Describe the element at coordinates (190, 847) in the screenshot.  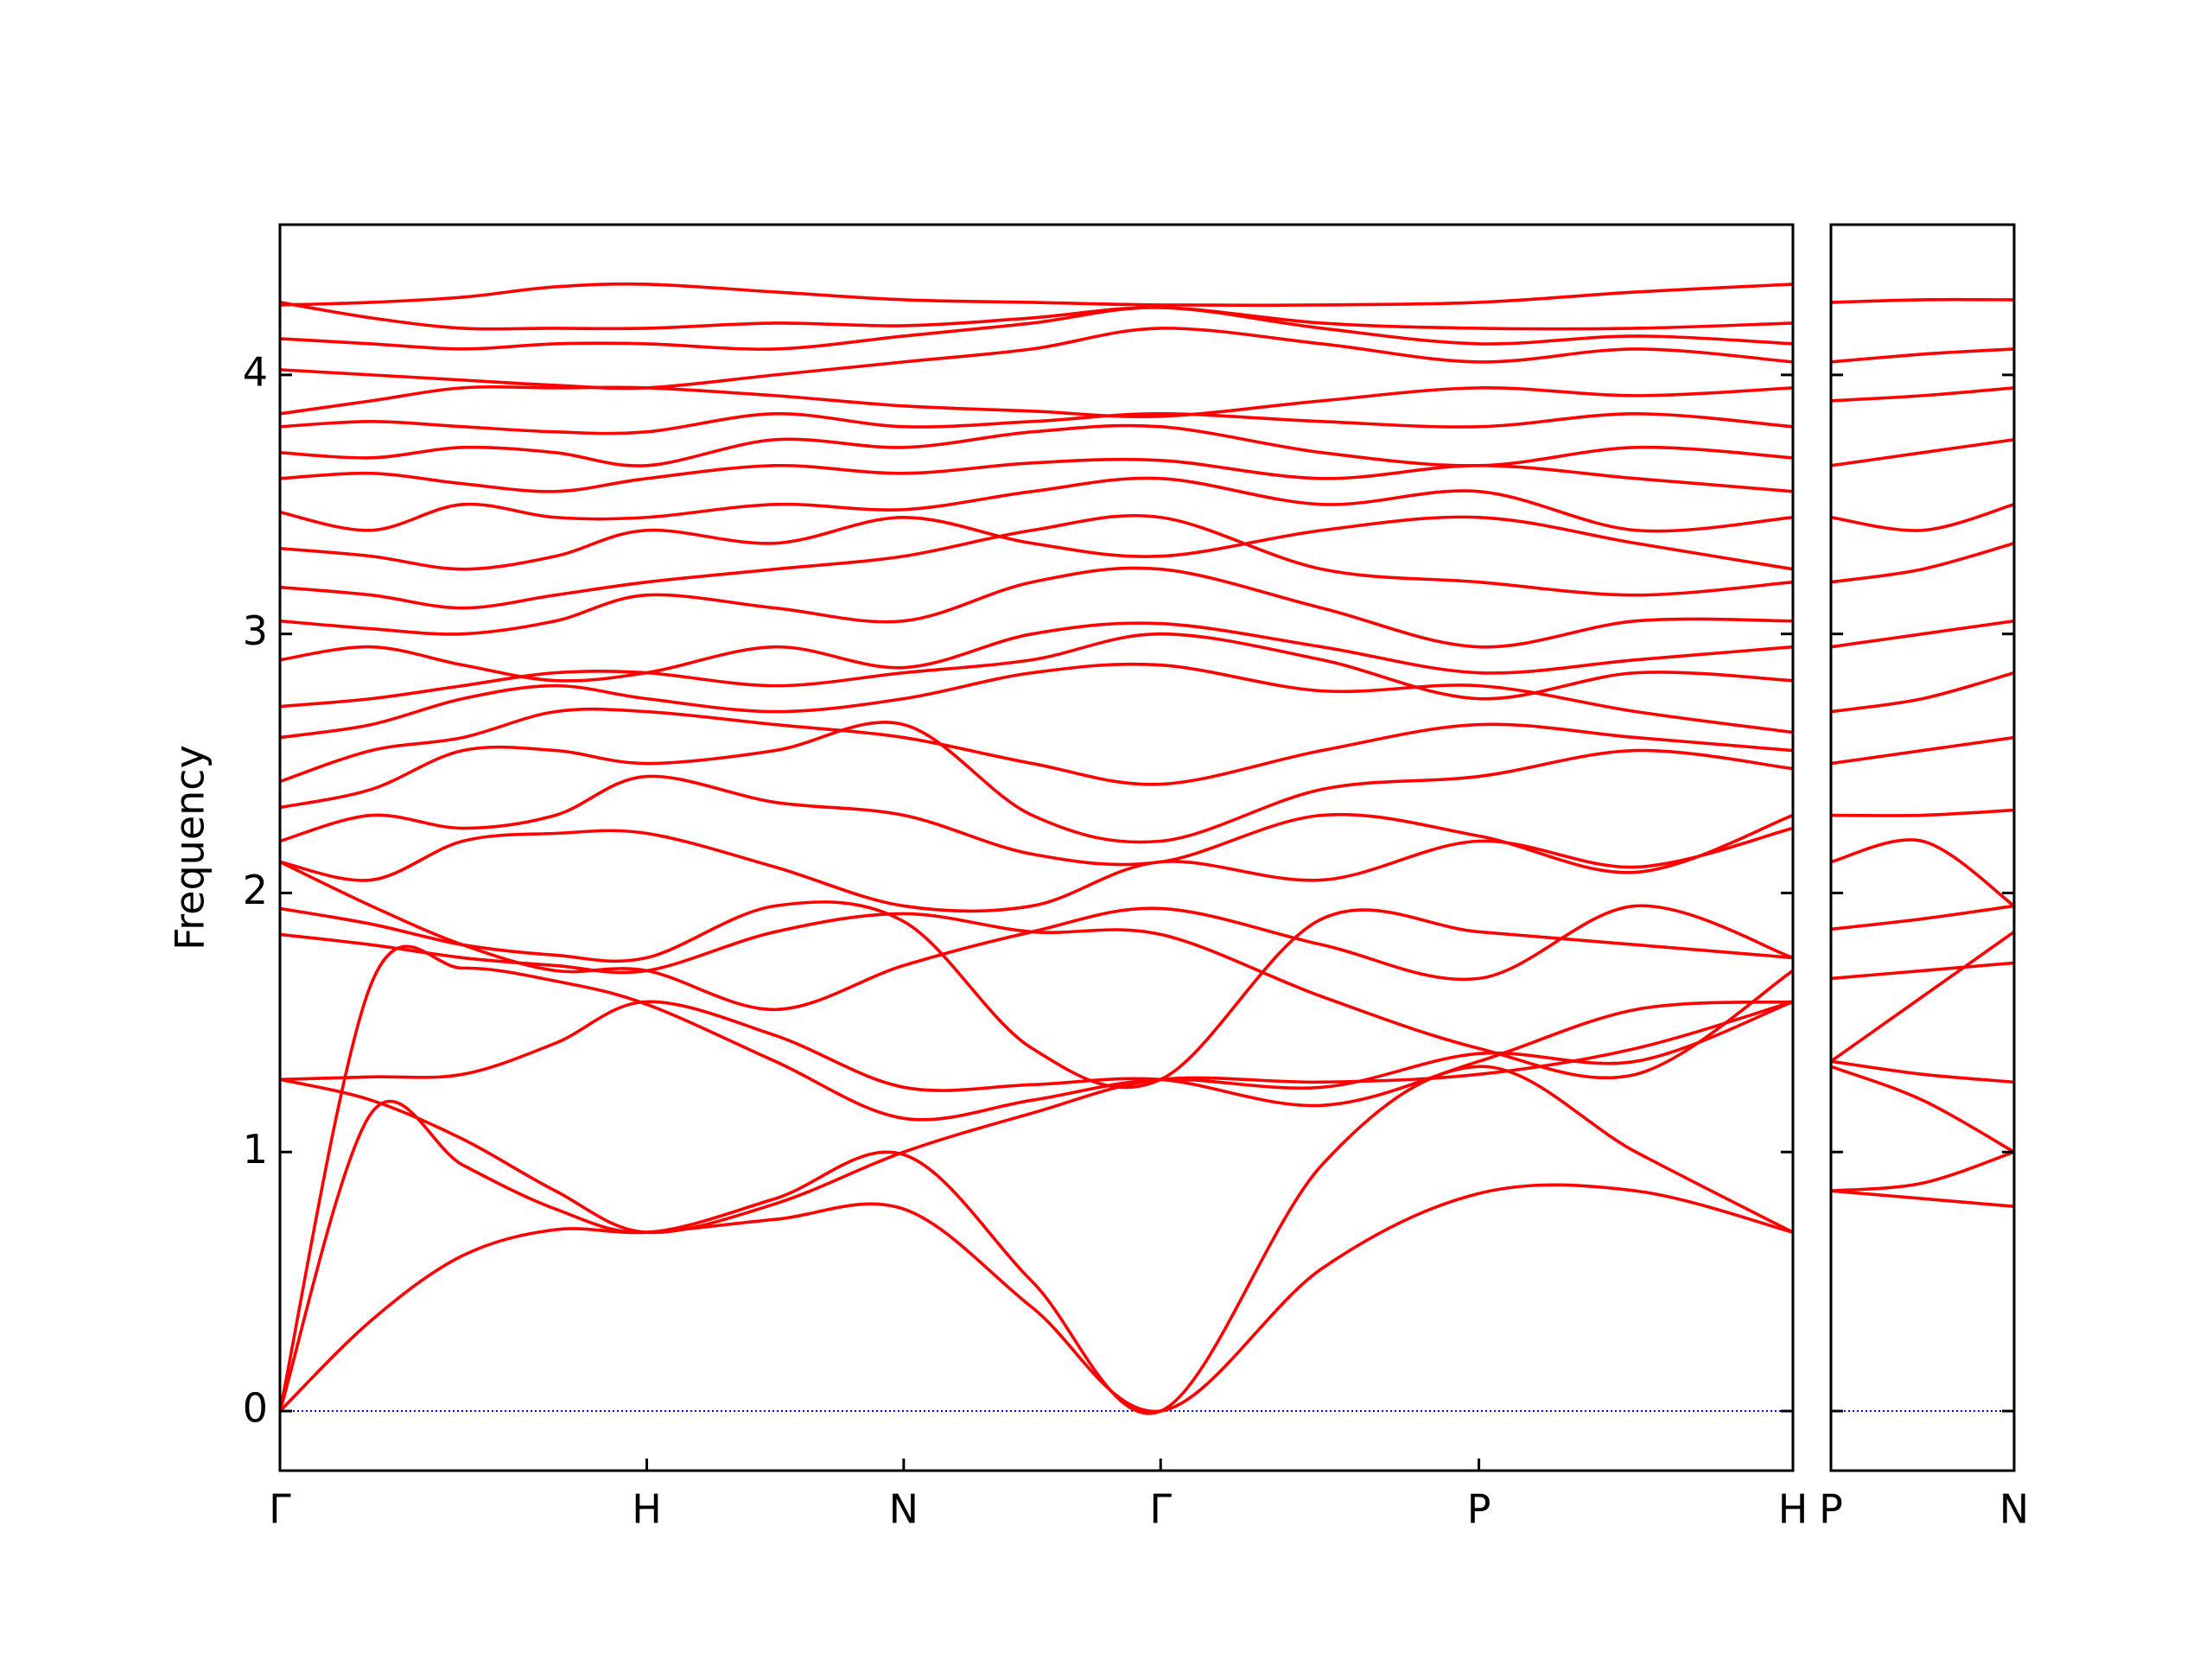
I see `y-axis-label: Frequency` at that location.